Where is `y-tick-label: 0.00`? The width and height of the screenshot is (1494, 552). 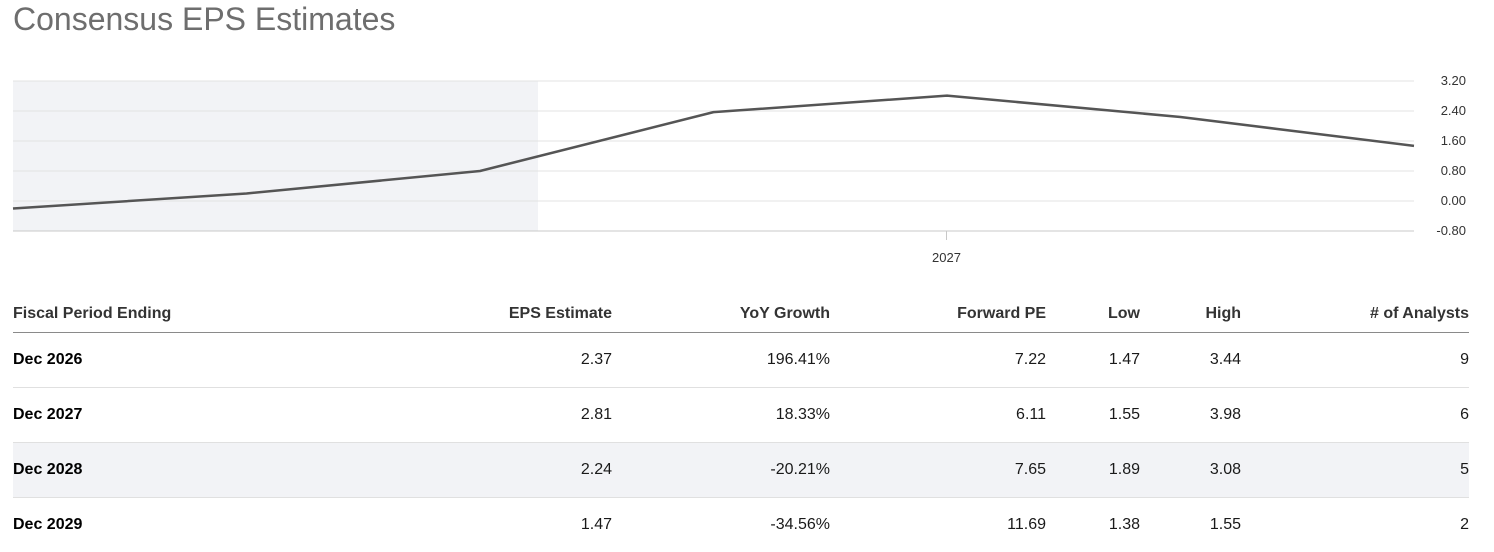
y-tick-label: 0.00 is located at coordinates (1453, 200).